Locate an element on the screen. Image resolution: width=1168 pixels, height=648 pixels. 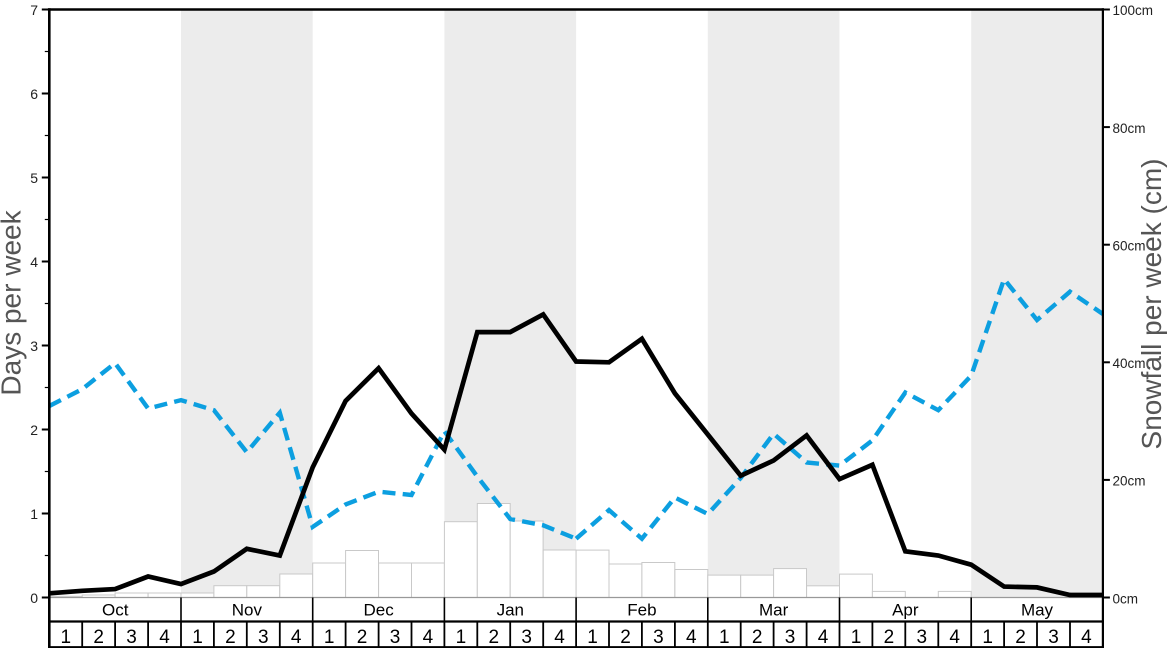
svg-text: 80cm is located at coordinates (1129, 128).